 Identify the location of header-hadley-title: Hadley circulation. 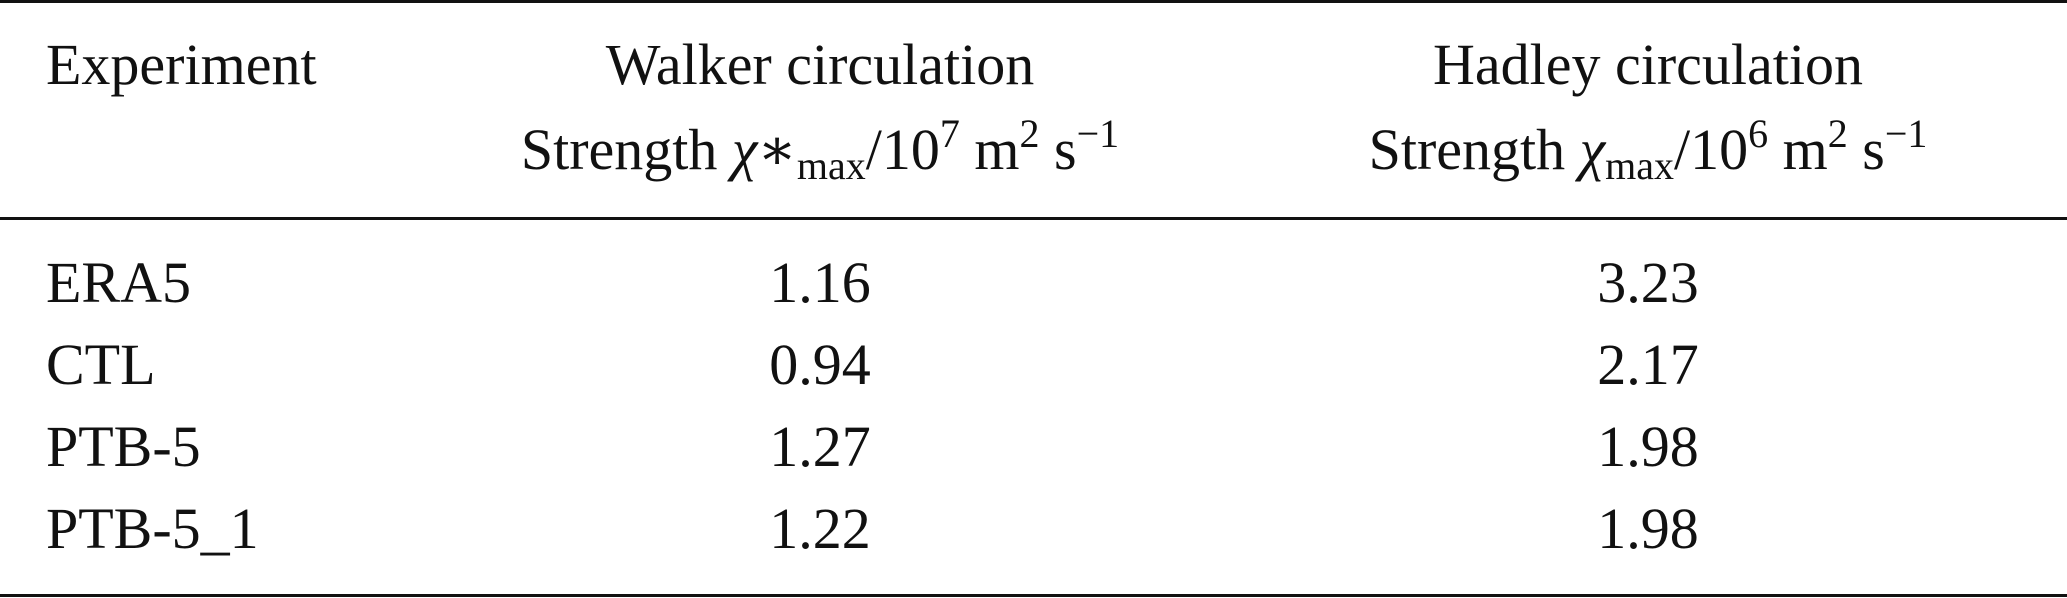
(1648, 64).